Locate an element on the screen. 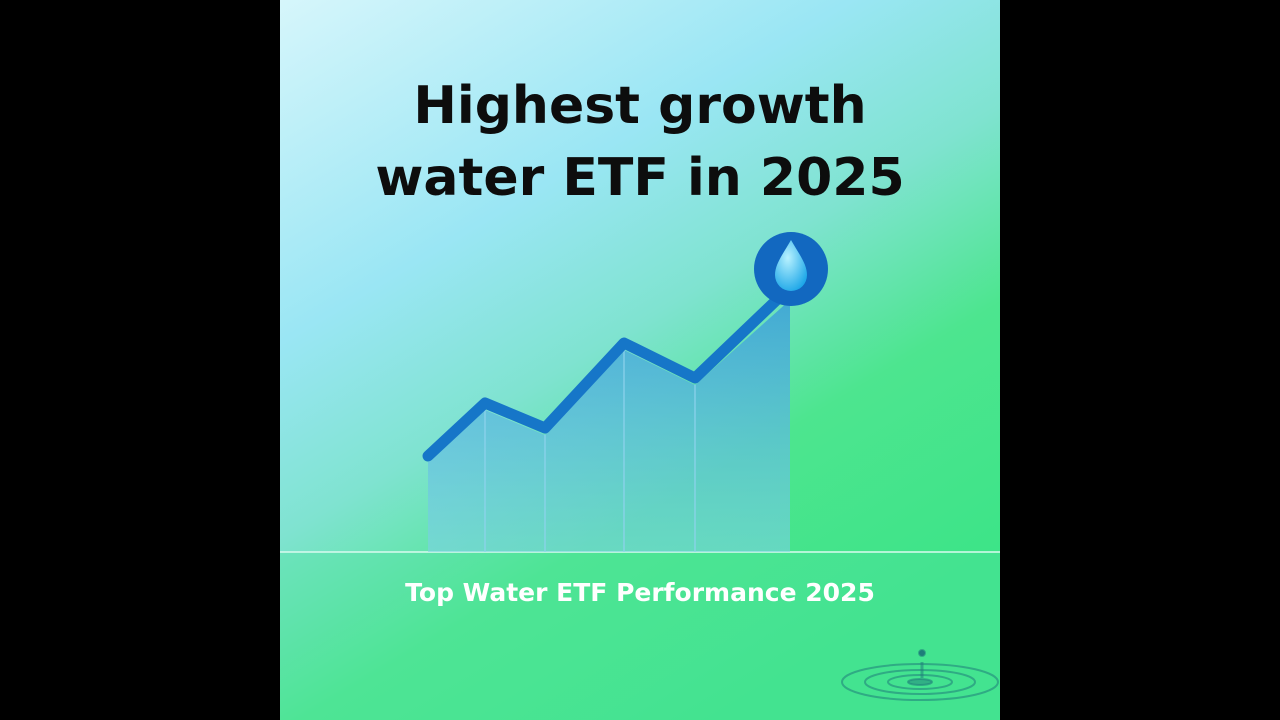 The width and height of the screenshot is (1280, 720). growth-illustration is located at coordinates (625, 392).